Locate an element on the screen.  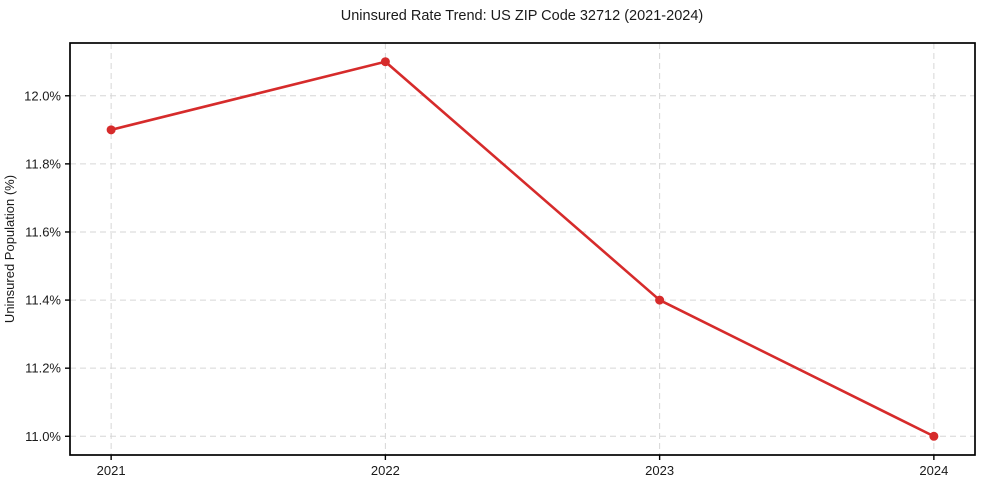
x-tick-label: 2022 is located at coordinates (385, 470).